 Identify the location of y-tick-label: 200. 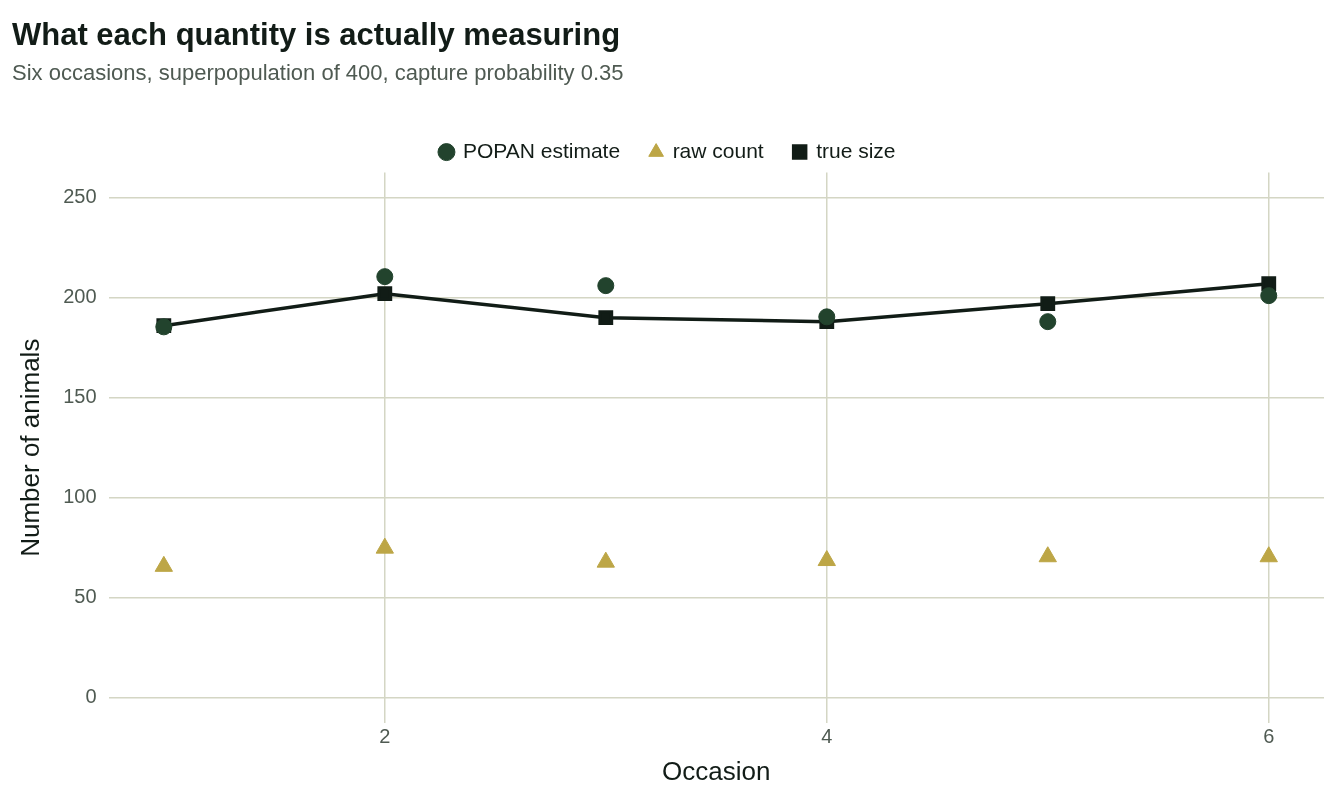
(80, 296).